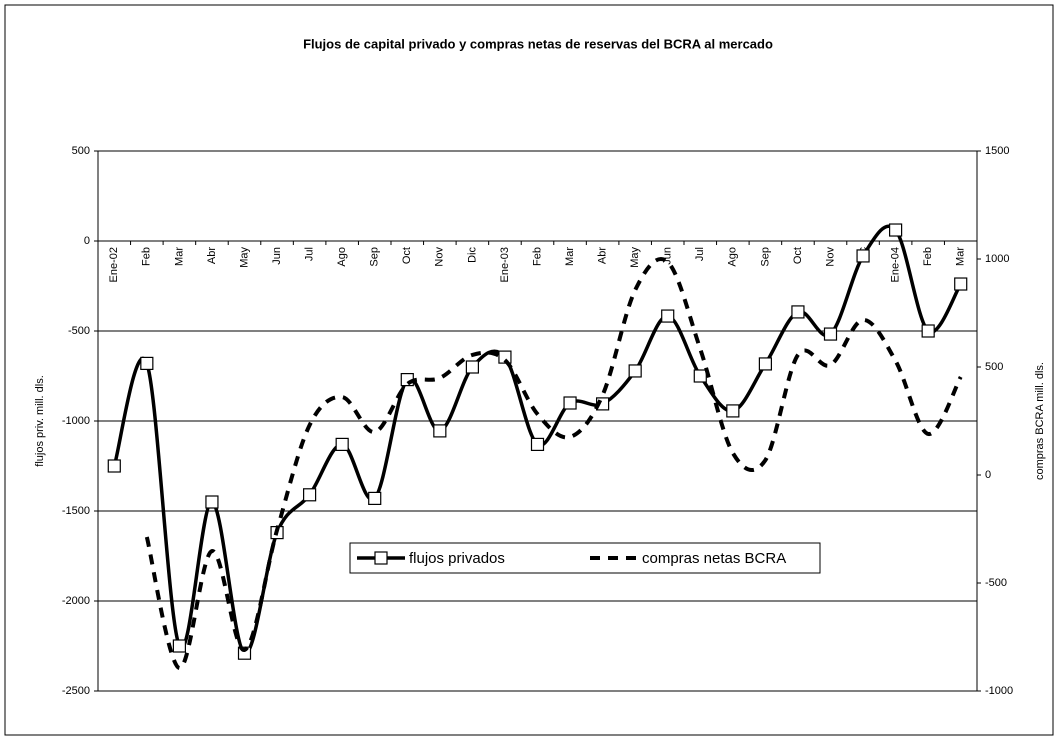 The height and width of the screenshot is (740, 1059). What do you see at coordinates (40, 420) in the screenshot?
I see `y-axis-title: flujos priv. mill. dls.` at bounding box center [40, 420].